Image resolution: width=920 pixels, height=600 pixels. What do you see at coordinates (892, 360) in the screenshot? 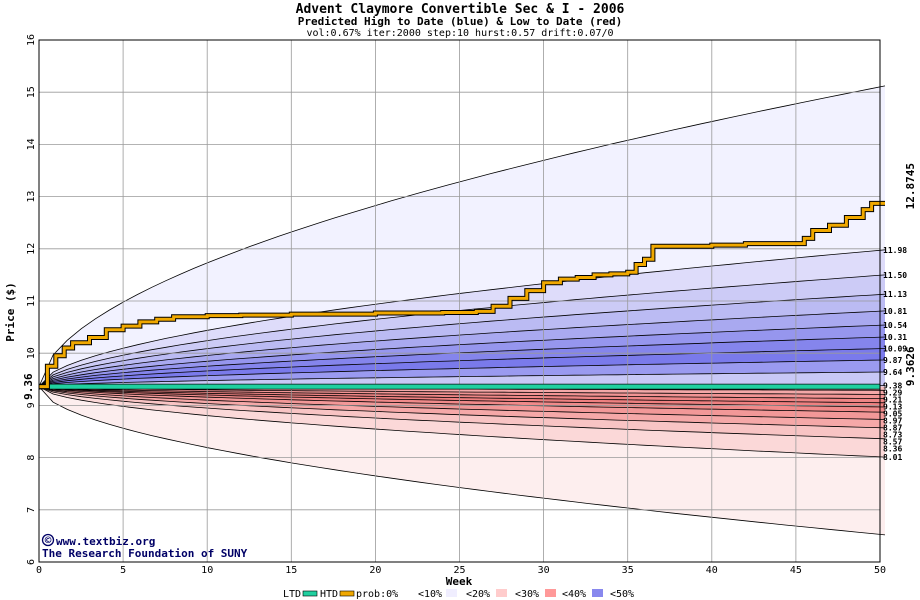
I see `upper-end-label: 9.87` at bounding box center [892, 360].